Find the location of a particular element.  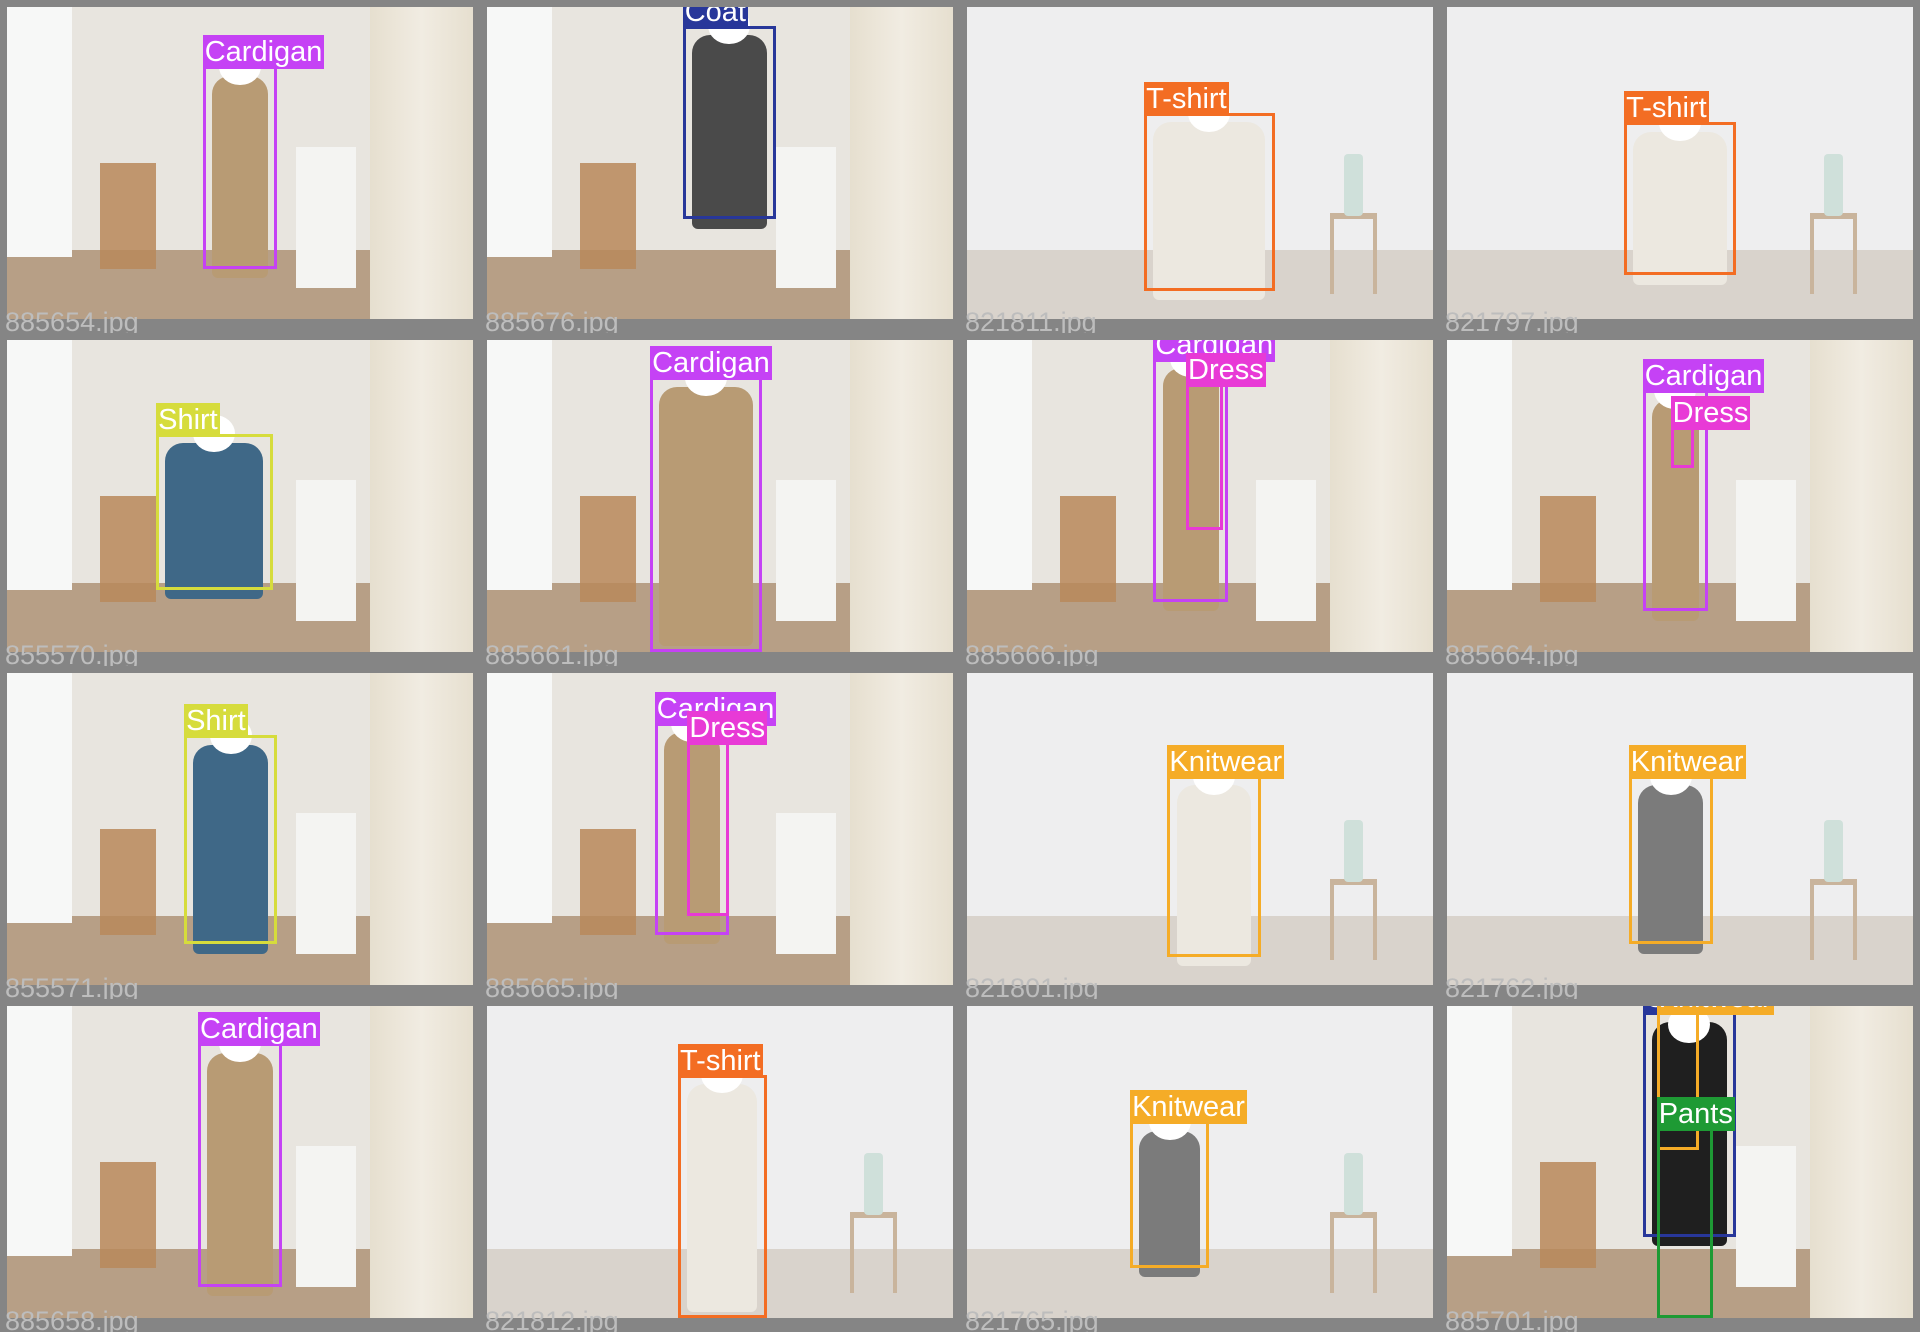

photo: CoatKnitwearPants is located at coordinates (1680, 1162).